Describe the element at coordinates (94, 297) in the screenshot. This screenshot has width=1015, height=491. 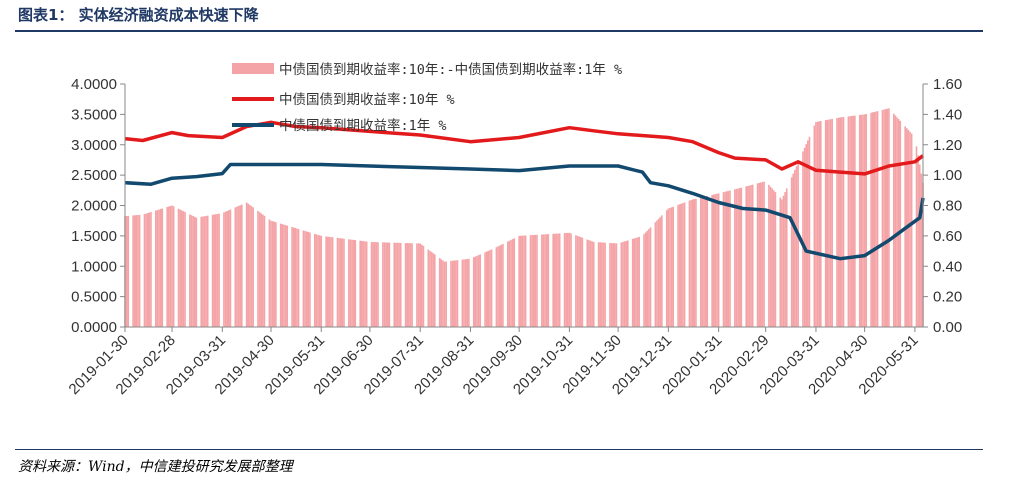
I see `y-left-tick-label: 0.5000` at that location.